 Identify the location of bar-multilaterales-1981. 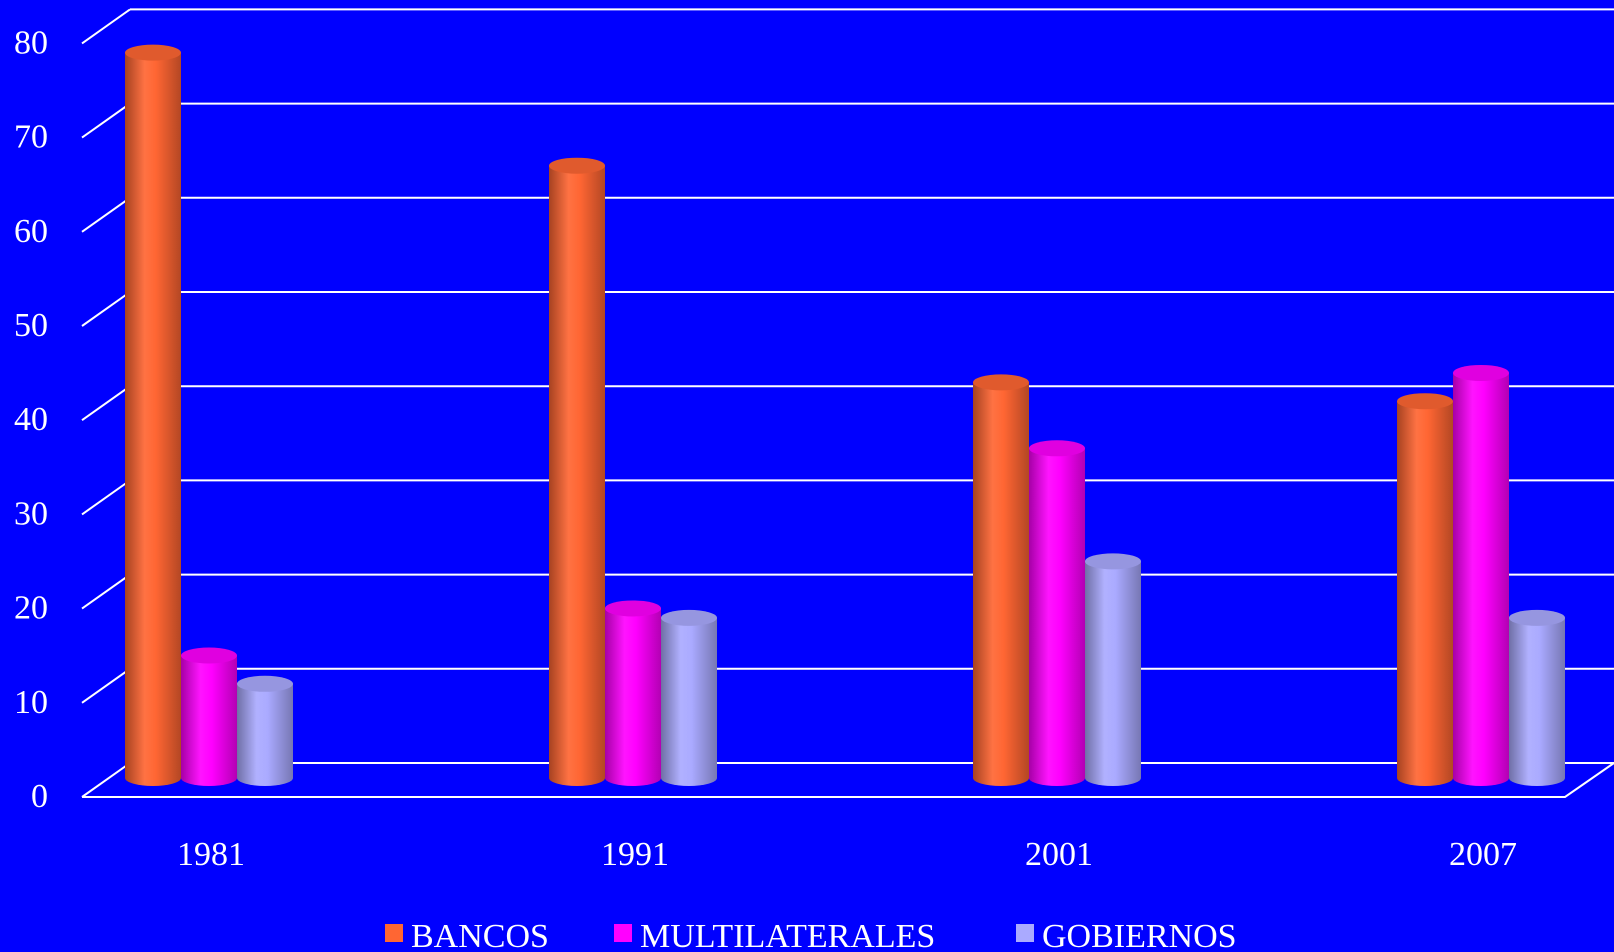
(209, 716).